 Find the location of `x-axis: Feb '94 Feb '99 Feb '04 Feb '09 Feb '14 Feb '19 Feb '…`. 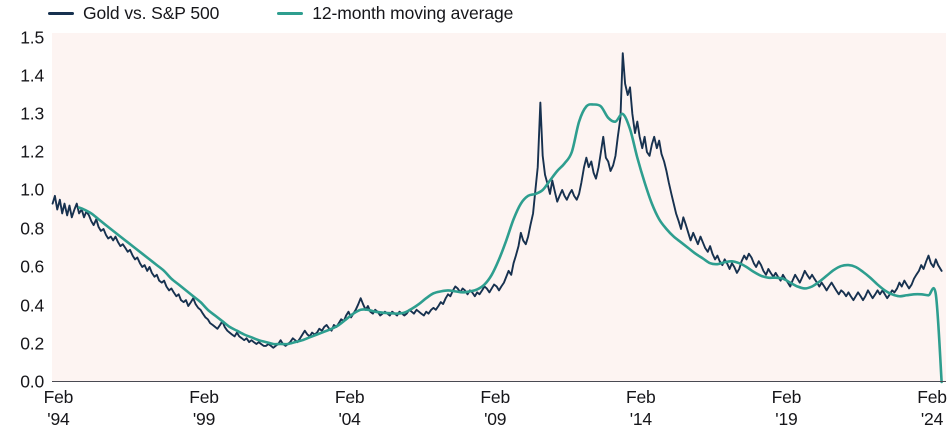

x-axis: Feb '94 Feb '99 Feb '04 Feb '09 Feb '14 Feb '19 Feb '… is located at coordinates (475, 409).